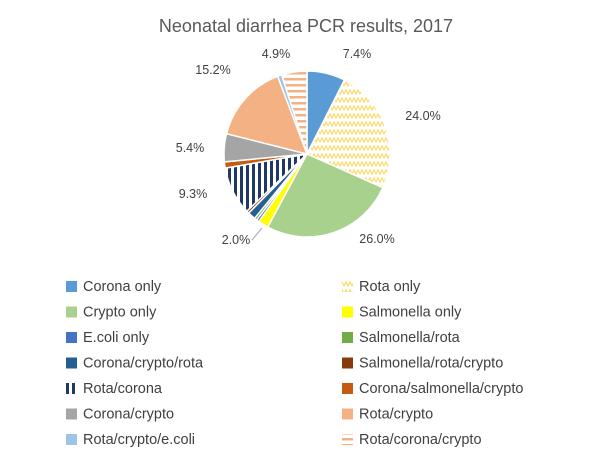  I want to click on legend-swatch-corona-crypto-rota, so click(71, 363).